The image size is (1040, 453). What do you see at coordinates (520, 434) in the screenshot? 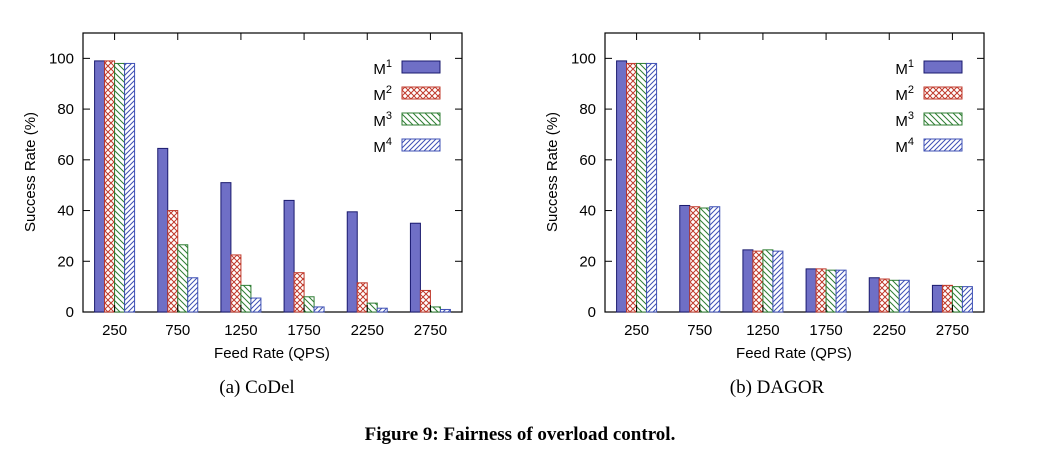
I see `figure-caption: Figure 9: Fairness of overload control.` at bounding box center [520, 434].